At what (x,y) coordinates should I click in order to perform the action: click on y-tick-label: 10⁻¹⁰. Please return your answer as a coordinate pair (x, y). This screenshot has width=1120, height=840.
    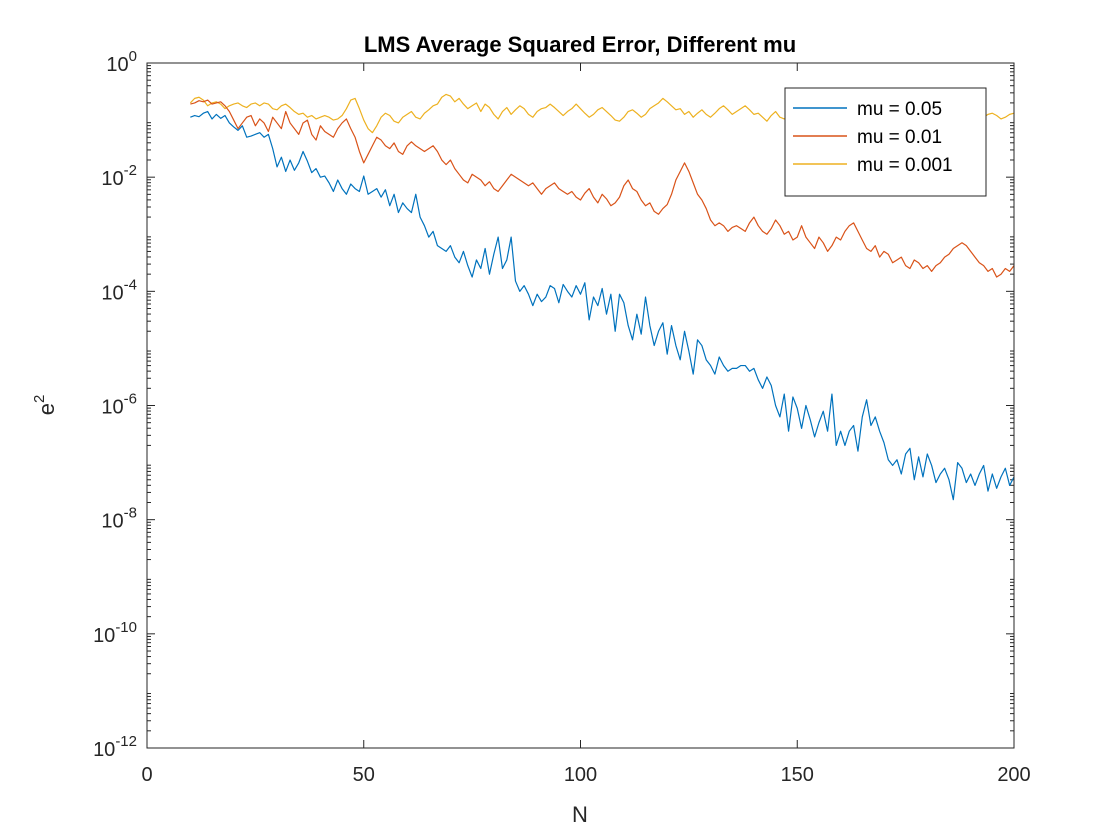
    Looking at the image, I should click on (115, 633).